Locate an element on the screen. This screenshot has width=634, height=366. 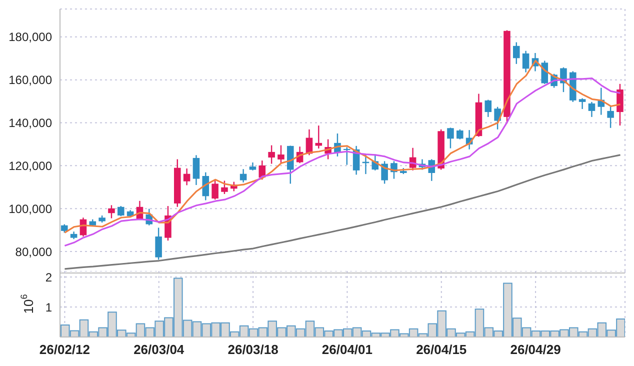
y-tick-label: 180,000 is located at coordinates (30, 37).